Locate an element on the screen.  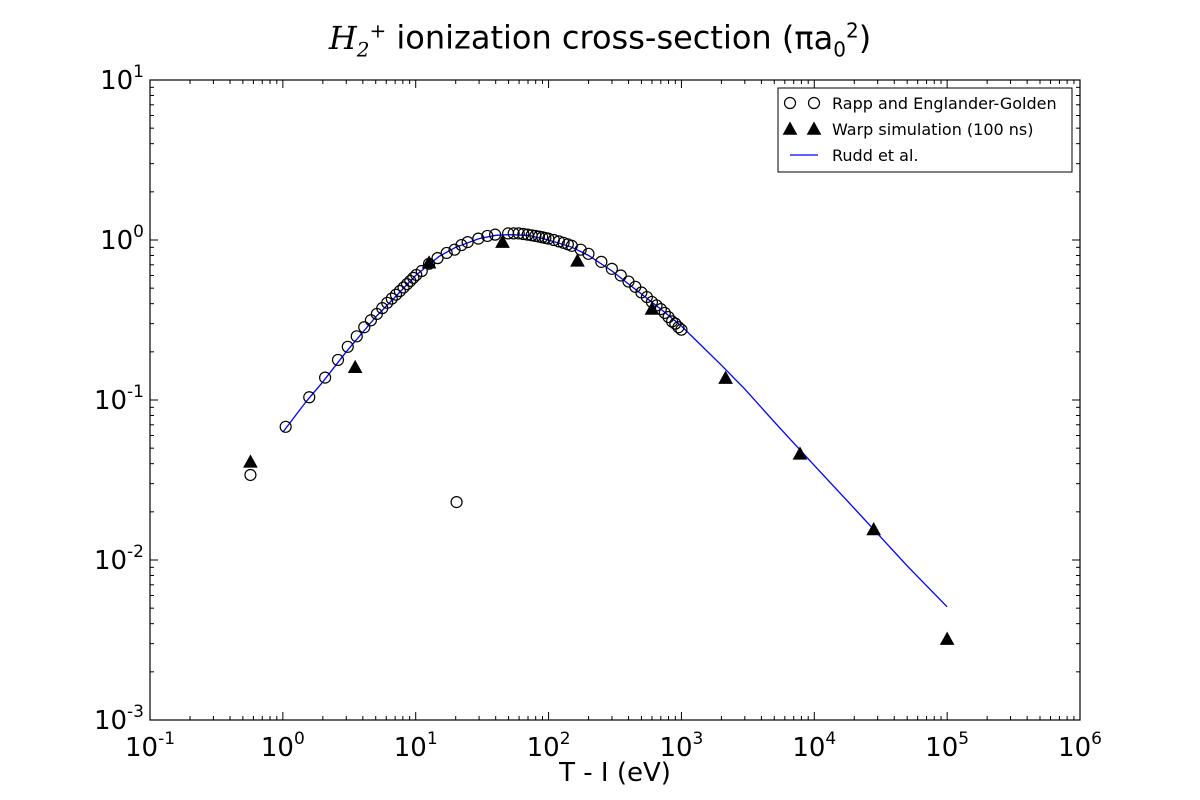
x-tick-label: 10⁵ is located at coordinates (947, 746).